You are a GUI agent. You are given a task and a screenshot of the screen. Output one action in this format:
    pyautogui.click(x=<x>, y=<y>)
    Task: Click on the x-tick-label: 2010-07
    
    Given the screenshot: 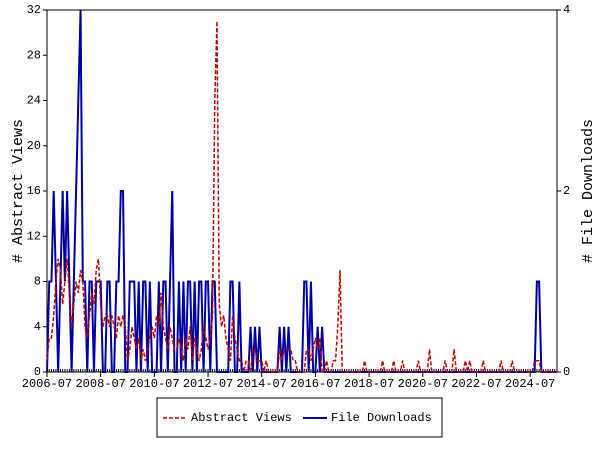 What is the action you would take?
    pyautogui.click(x=154, y=384)
    